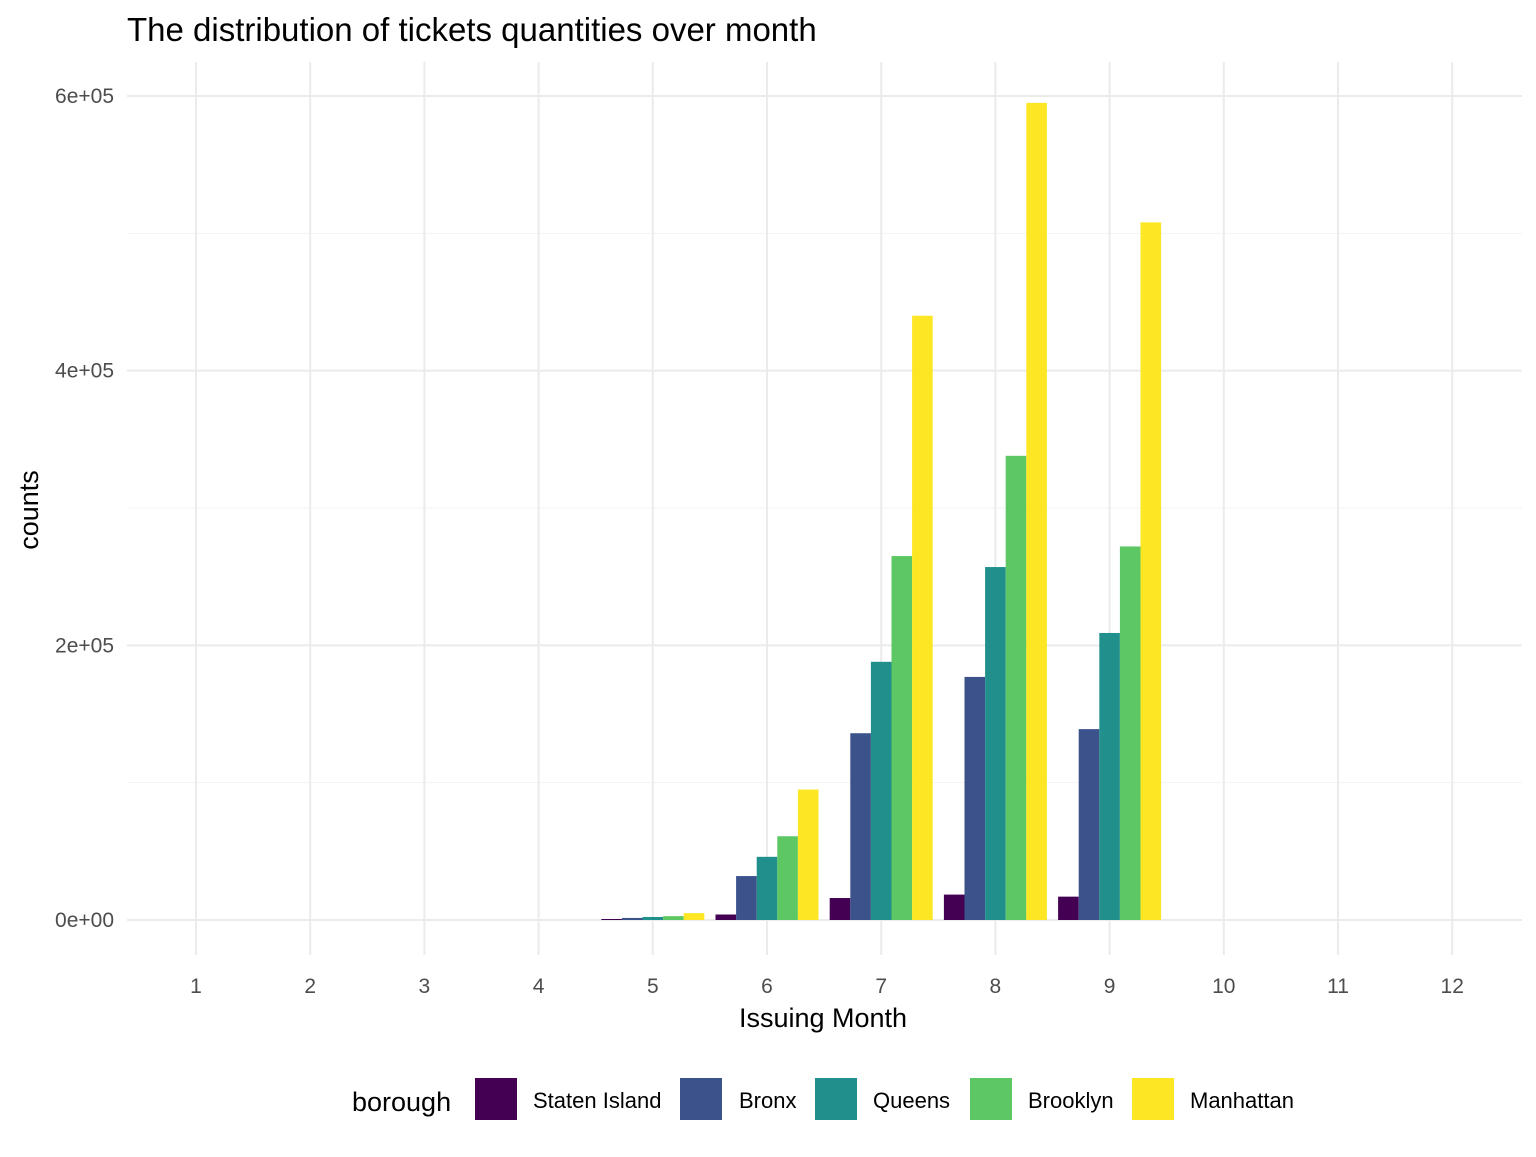 The height and width of the screenshot is (1157, 1536). Describe the element at coordinates (996, 986) in the screenshot. I see `x-tick-label: 8` at that location.